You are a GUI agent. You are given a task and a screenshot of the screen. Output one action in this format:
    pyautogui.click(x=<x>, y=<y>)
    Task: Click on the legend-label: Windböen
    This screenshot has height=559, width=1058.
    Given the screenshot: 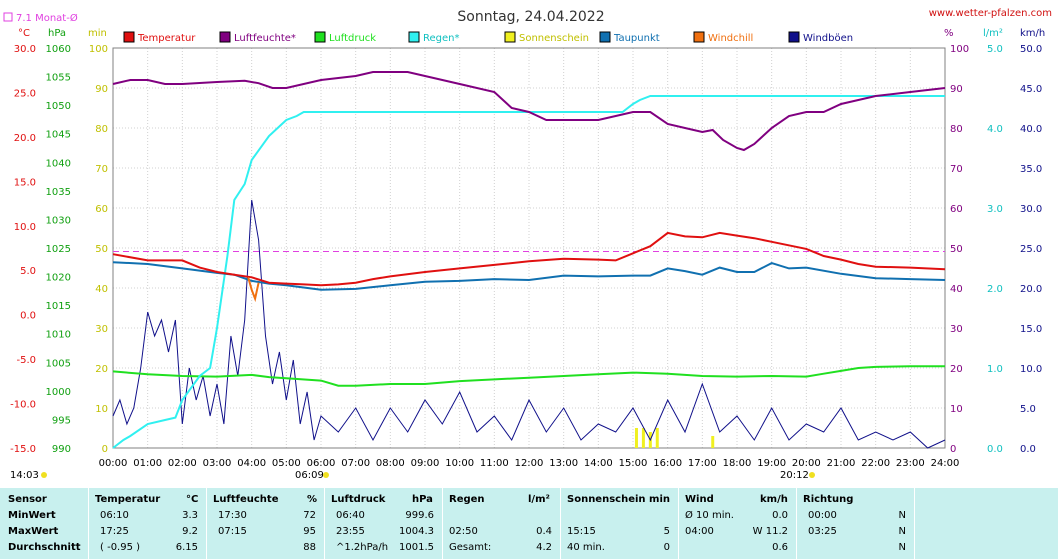 What is the action you would take?
    pyautogui.click(x=828, y=38)
    